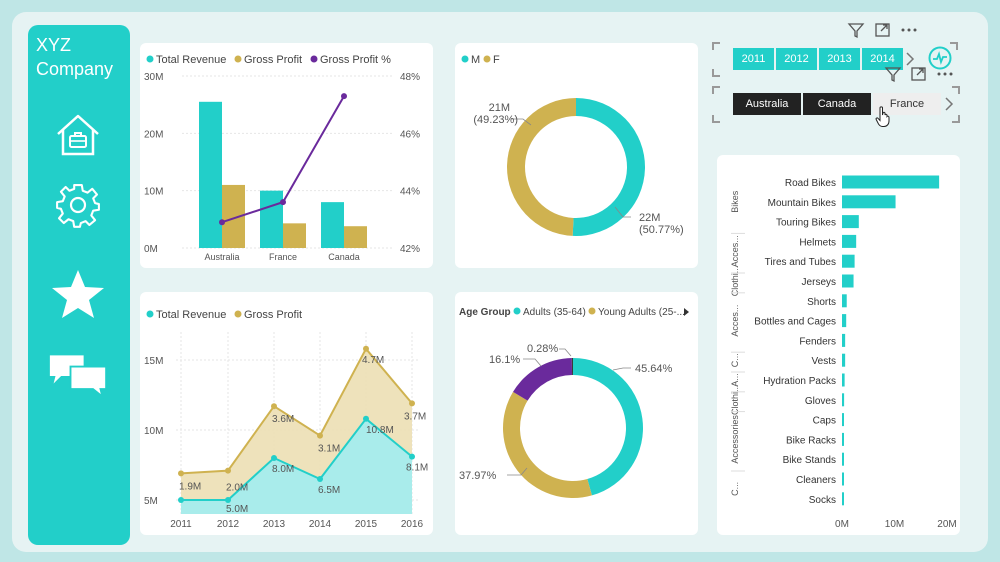  I want to click on year-tile-2013: 2013, so click(839, 59).